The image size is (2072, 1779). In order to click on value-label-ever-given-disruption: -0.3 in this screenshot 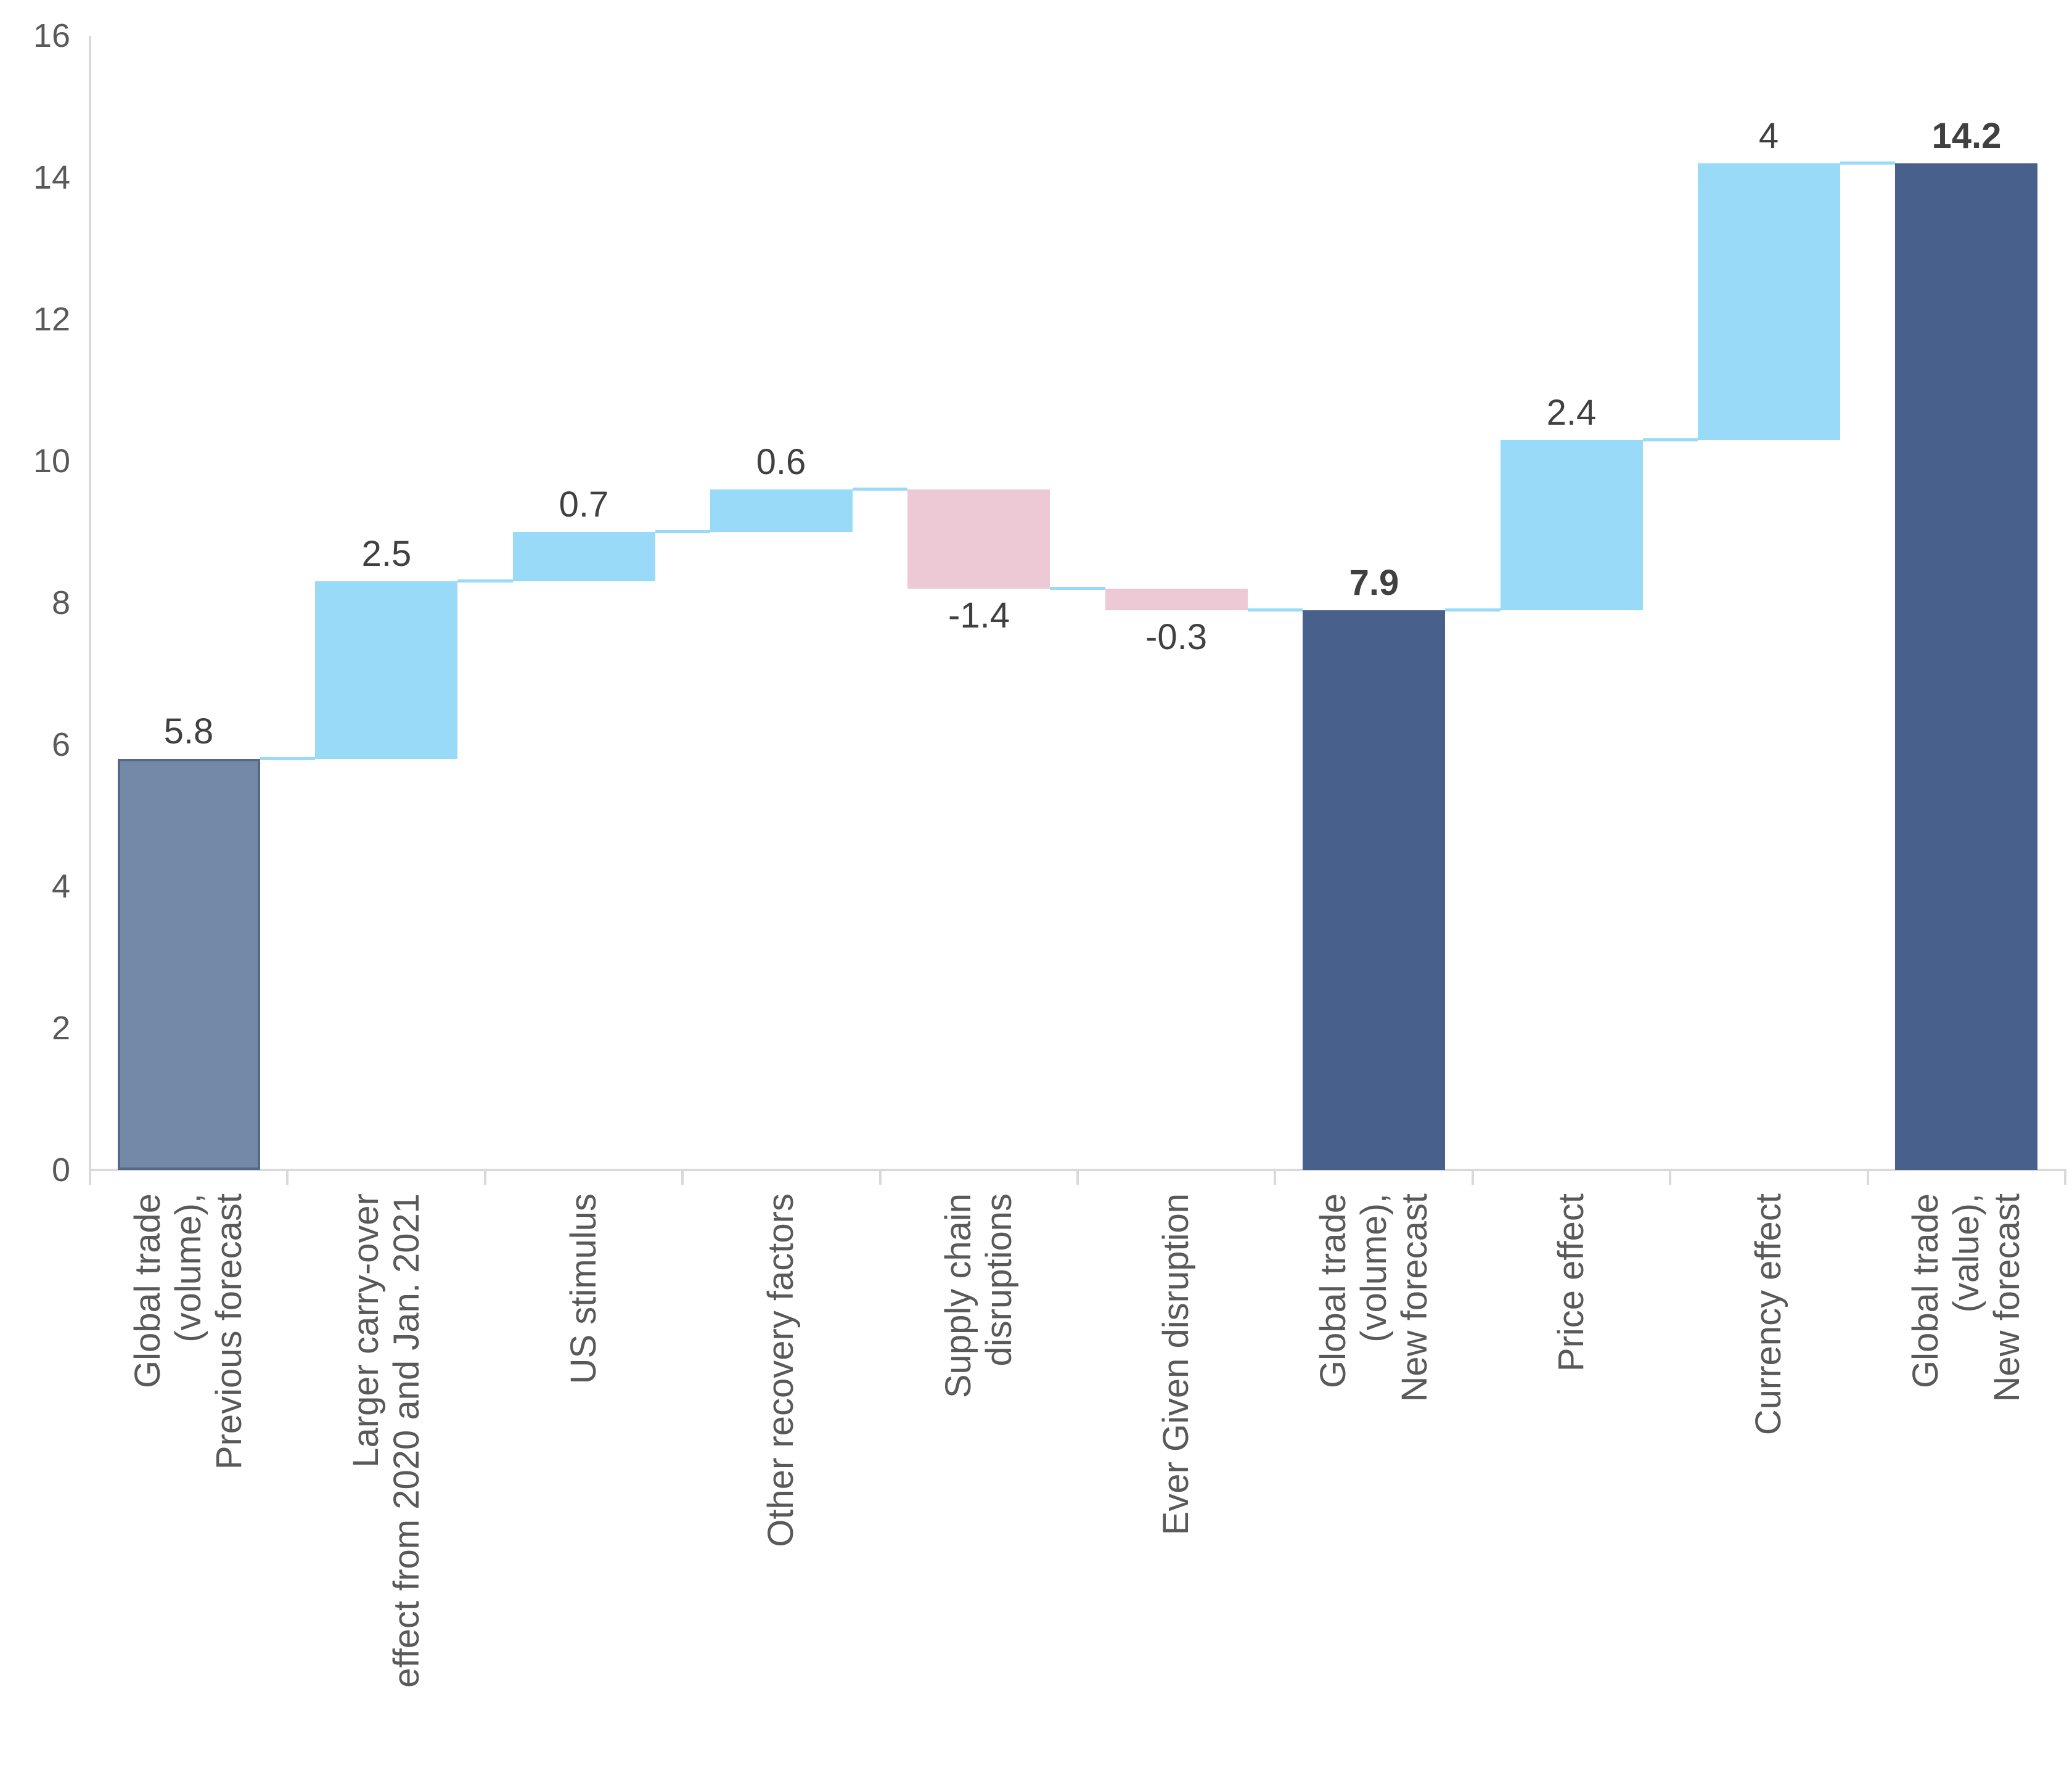, I will do `click(1176, 637)`.